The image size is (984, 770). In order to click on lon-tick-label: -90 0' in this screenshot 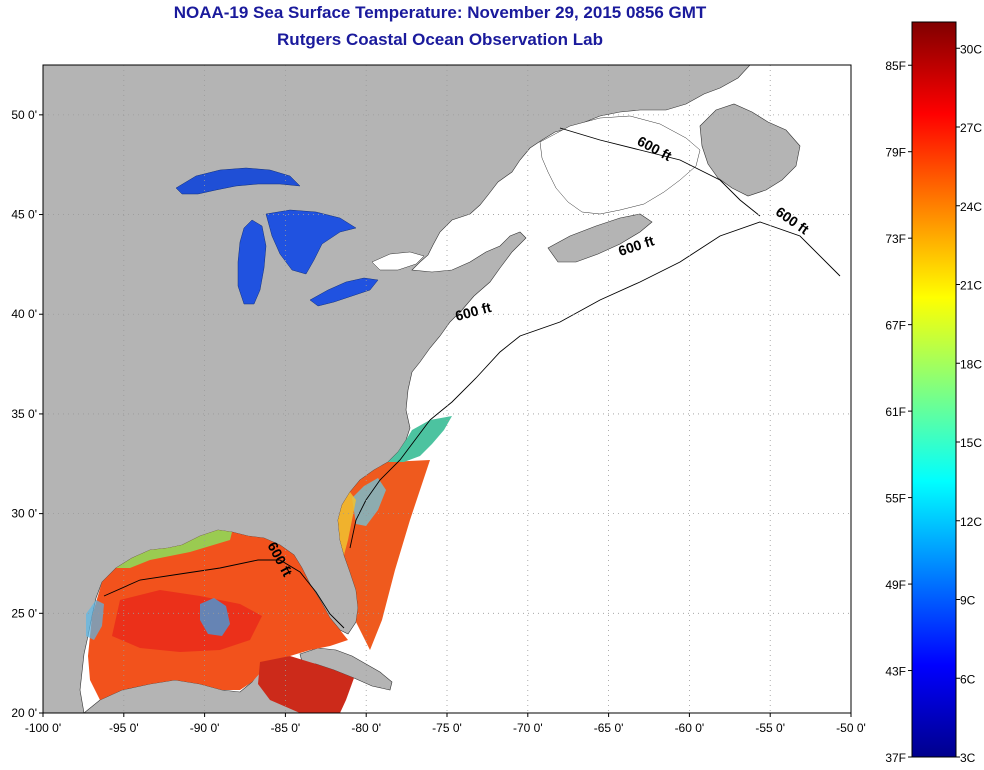, I will do `click(205, 728)`.